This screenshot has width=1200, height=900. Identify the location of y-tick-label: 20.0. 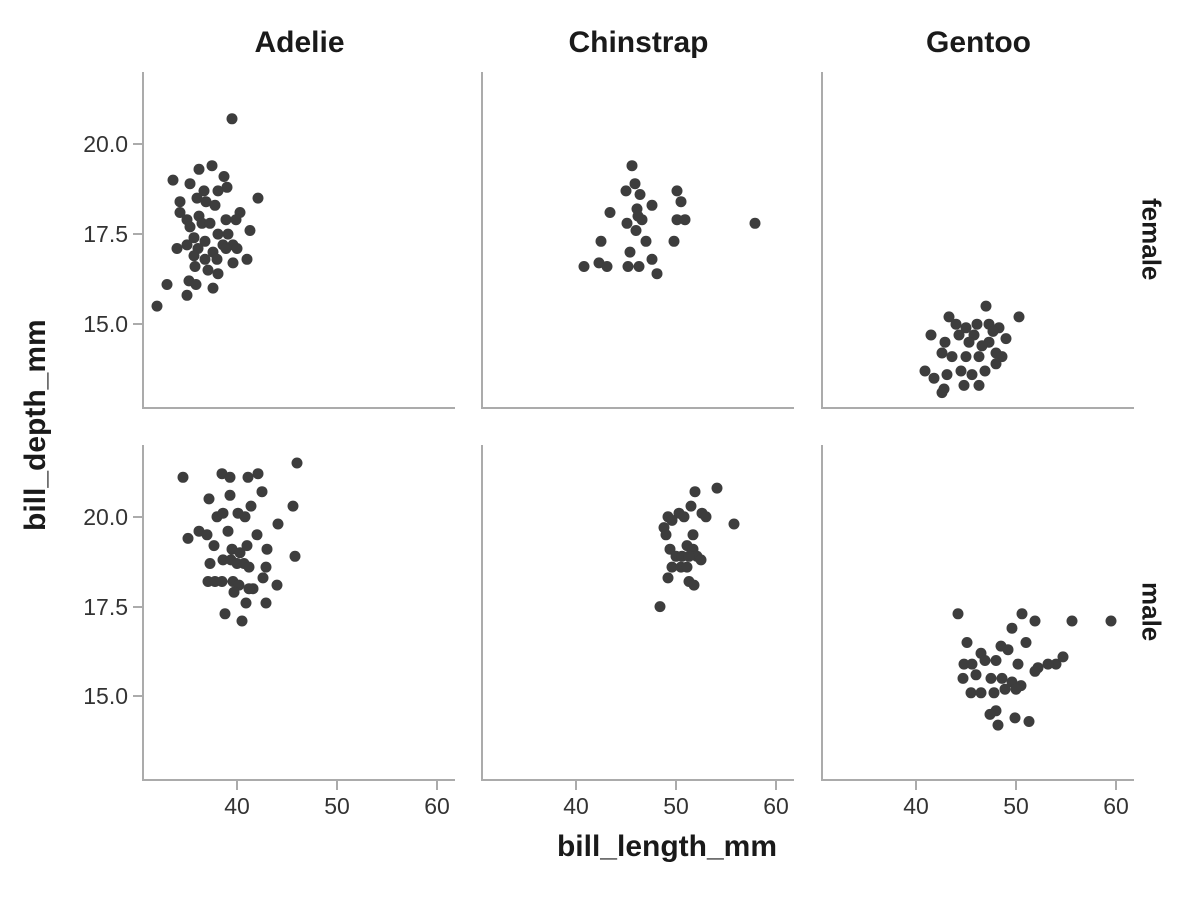
(105, 144).